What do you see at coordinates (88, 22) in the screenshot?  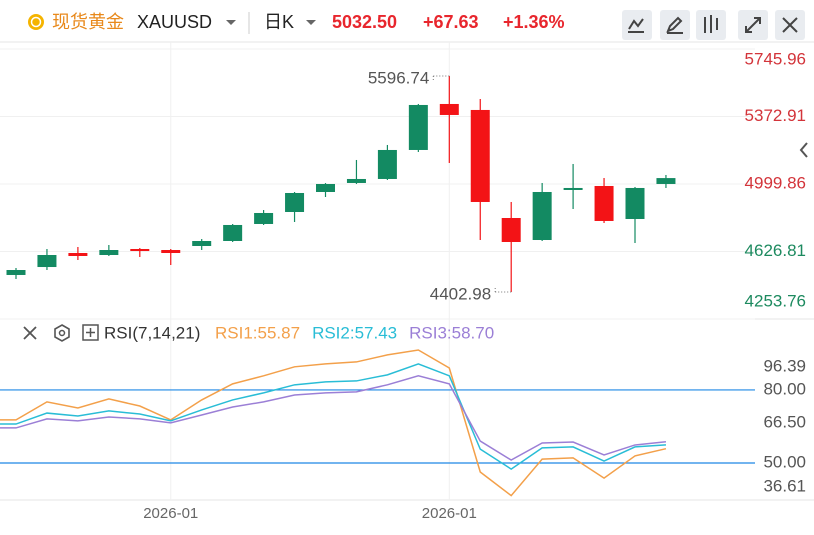 I see `symbol-name: 现货黄金` at bounding box center [88, 22].